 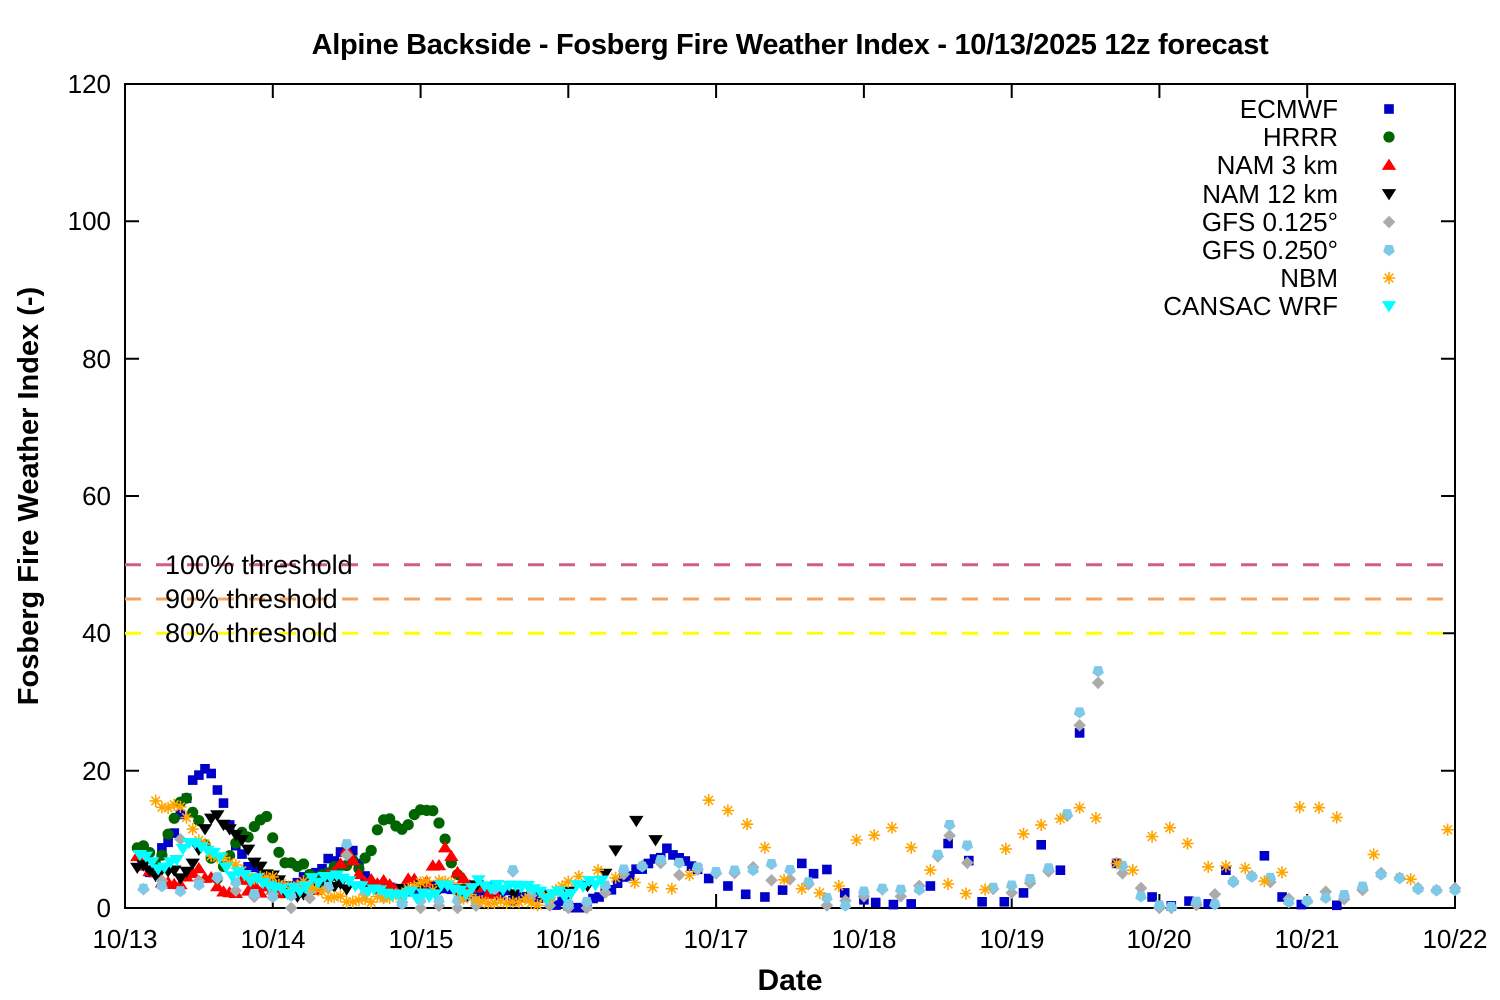 I want to click on svg-text: 60, so click(x=96, y=496).